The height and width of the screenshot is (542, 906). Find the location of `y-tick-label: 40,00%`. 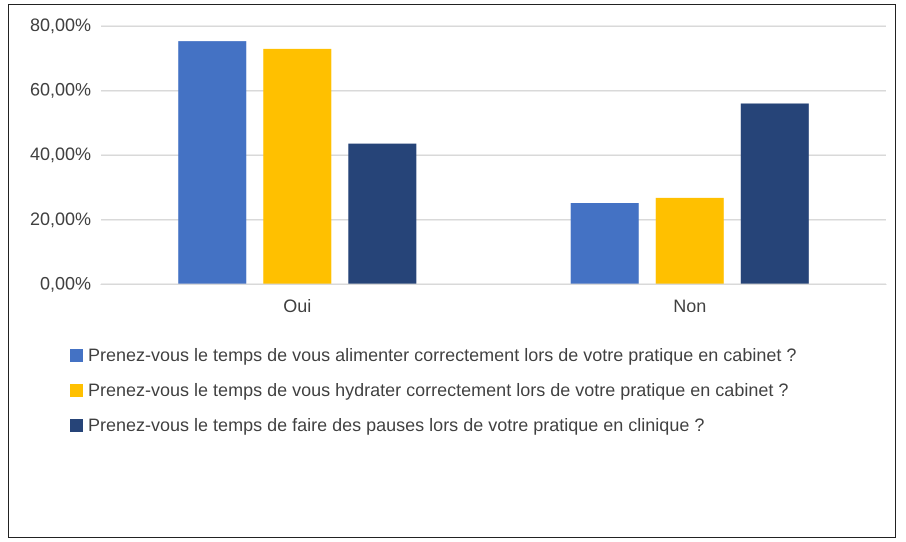

y-tick-label: 40,00% is located at coordinates (61, 154).